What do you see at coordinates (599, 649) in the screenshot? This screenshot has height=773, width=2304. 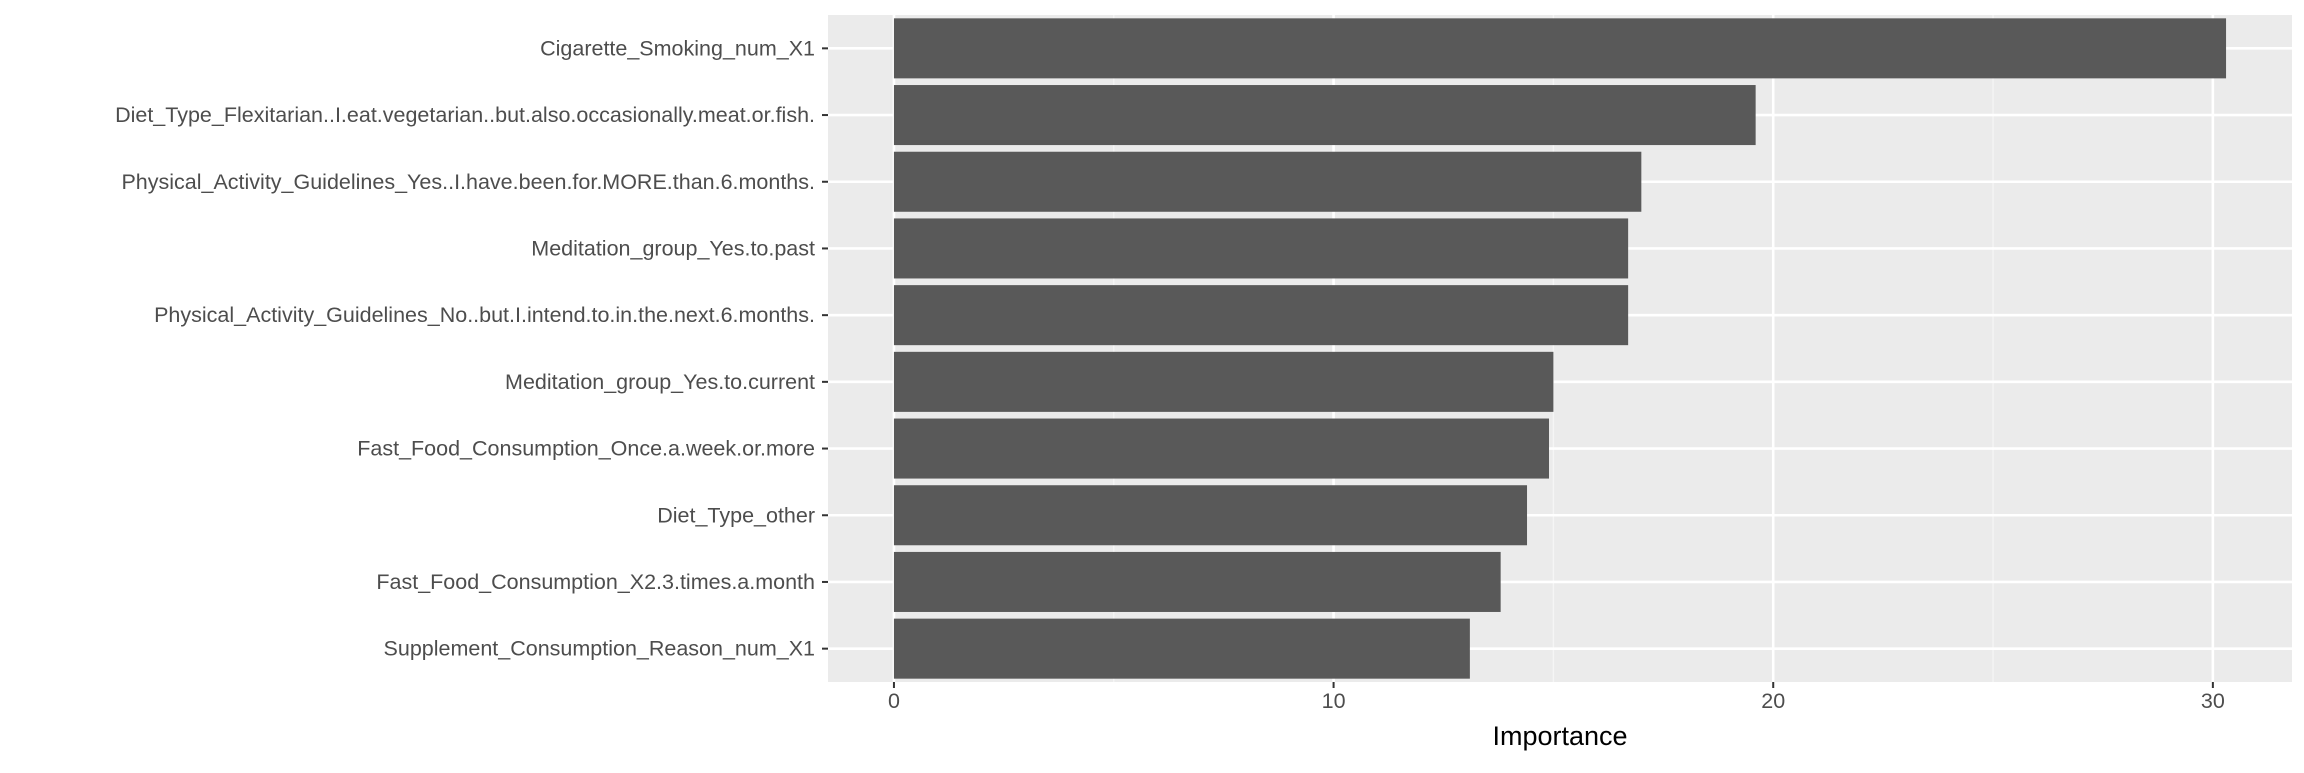 I see `y-tick-label: Supplement_Consumption_Reason_num_X1` at bounding box center [599, 649].